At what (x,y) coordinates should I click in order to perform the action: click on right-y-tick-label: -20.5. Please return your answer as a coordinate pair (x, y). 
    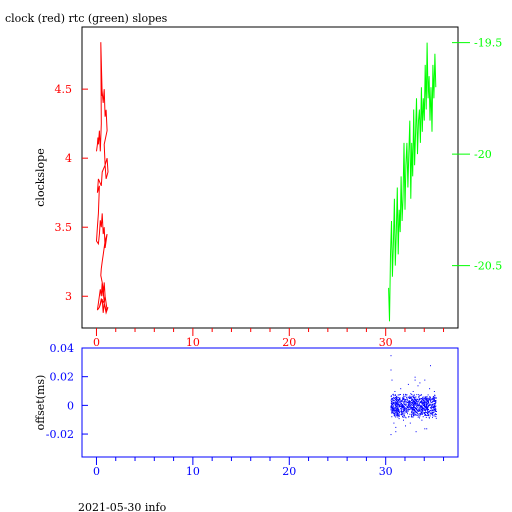
    Looking at the image, I should click on (488, 266).